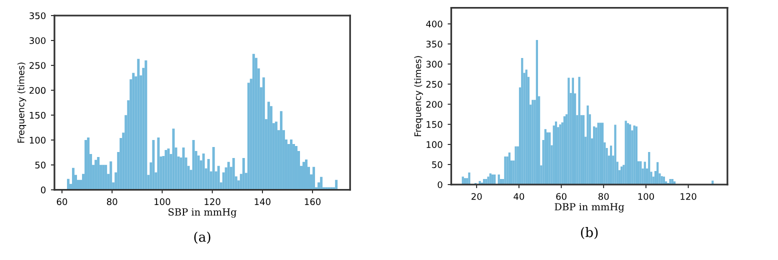 This screenshot has width=778, height=260. Describe the element at coordinates (202, 213) in the screenshot. I see `x-axis-title: SBP in mmHg` at that location.